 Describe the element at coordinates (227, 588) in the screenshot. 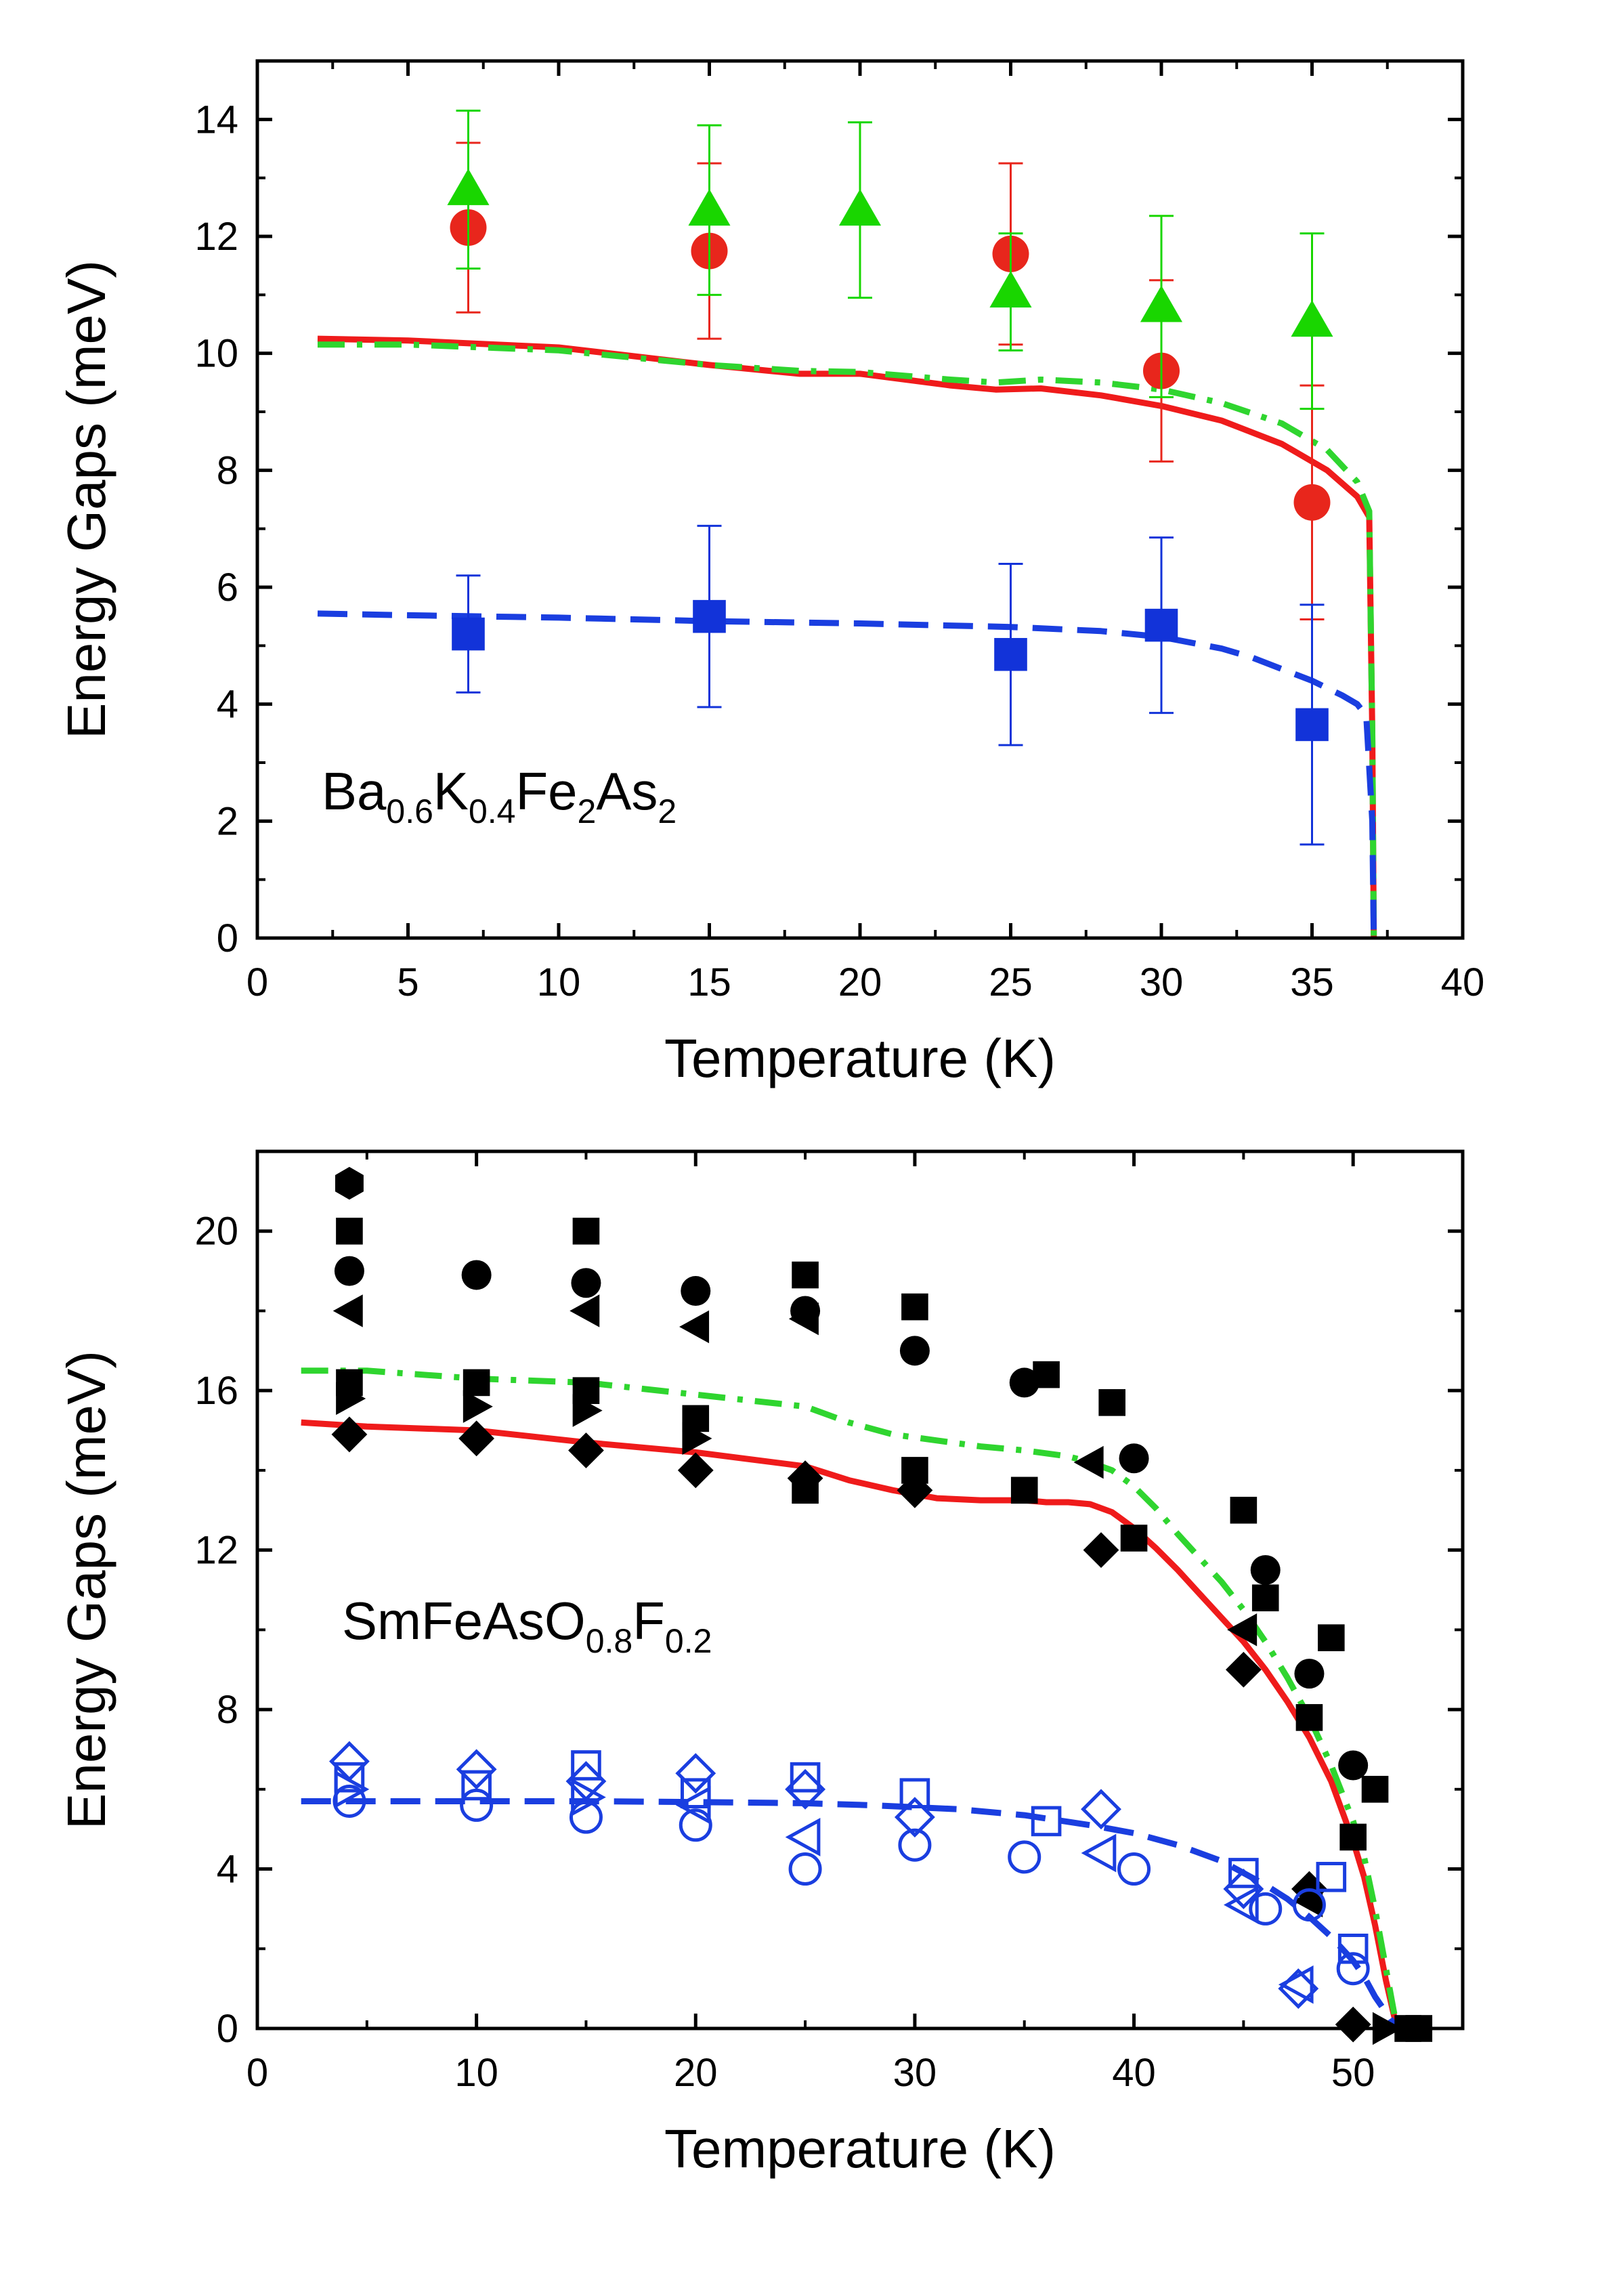

I see `y-tick-label: 6` at that location.